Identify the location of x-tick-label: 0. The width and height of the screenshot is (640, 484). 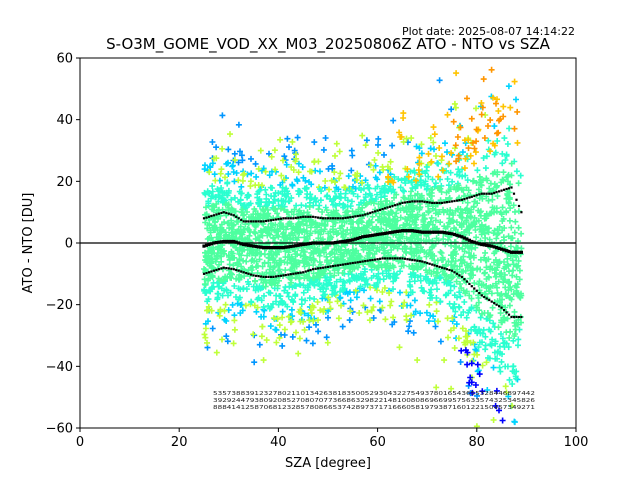
(80, 442).